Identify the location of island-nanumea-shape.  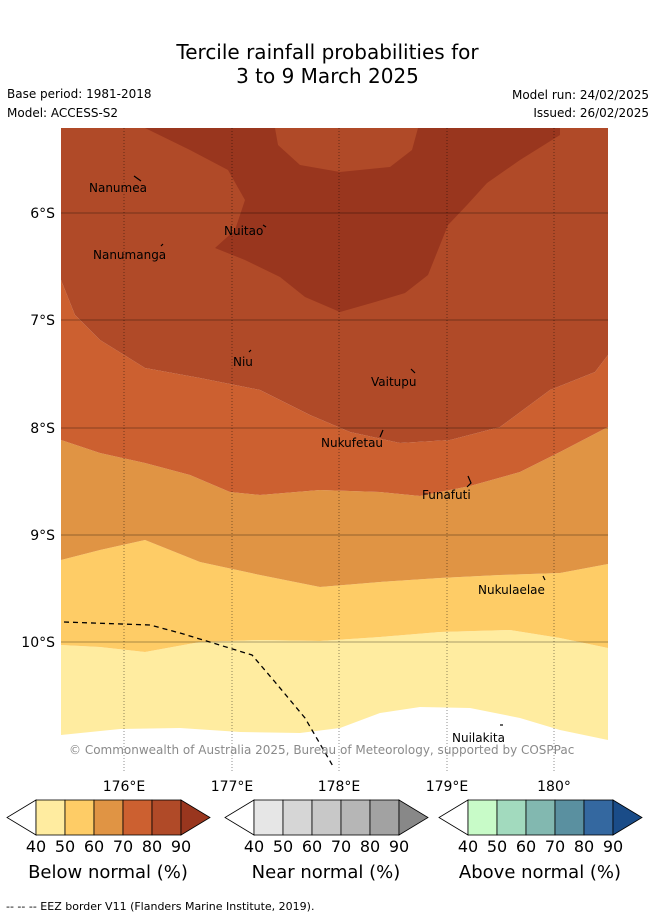
(137, 178).